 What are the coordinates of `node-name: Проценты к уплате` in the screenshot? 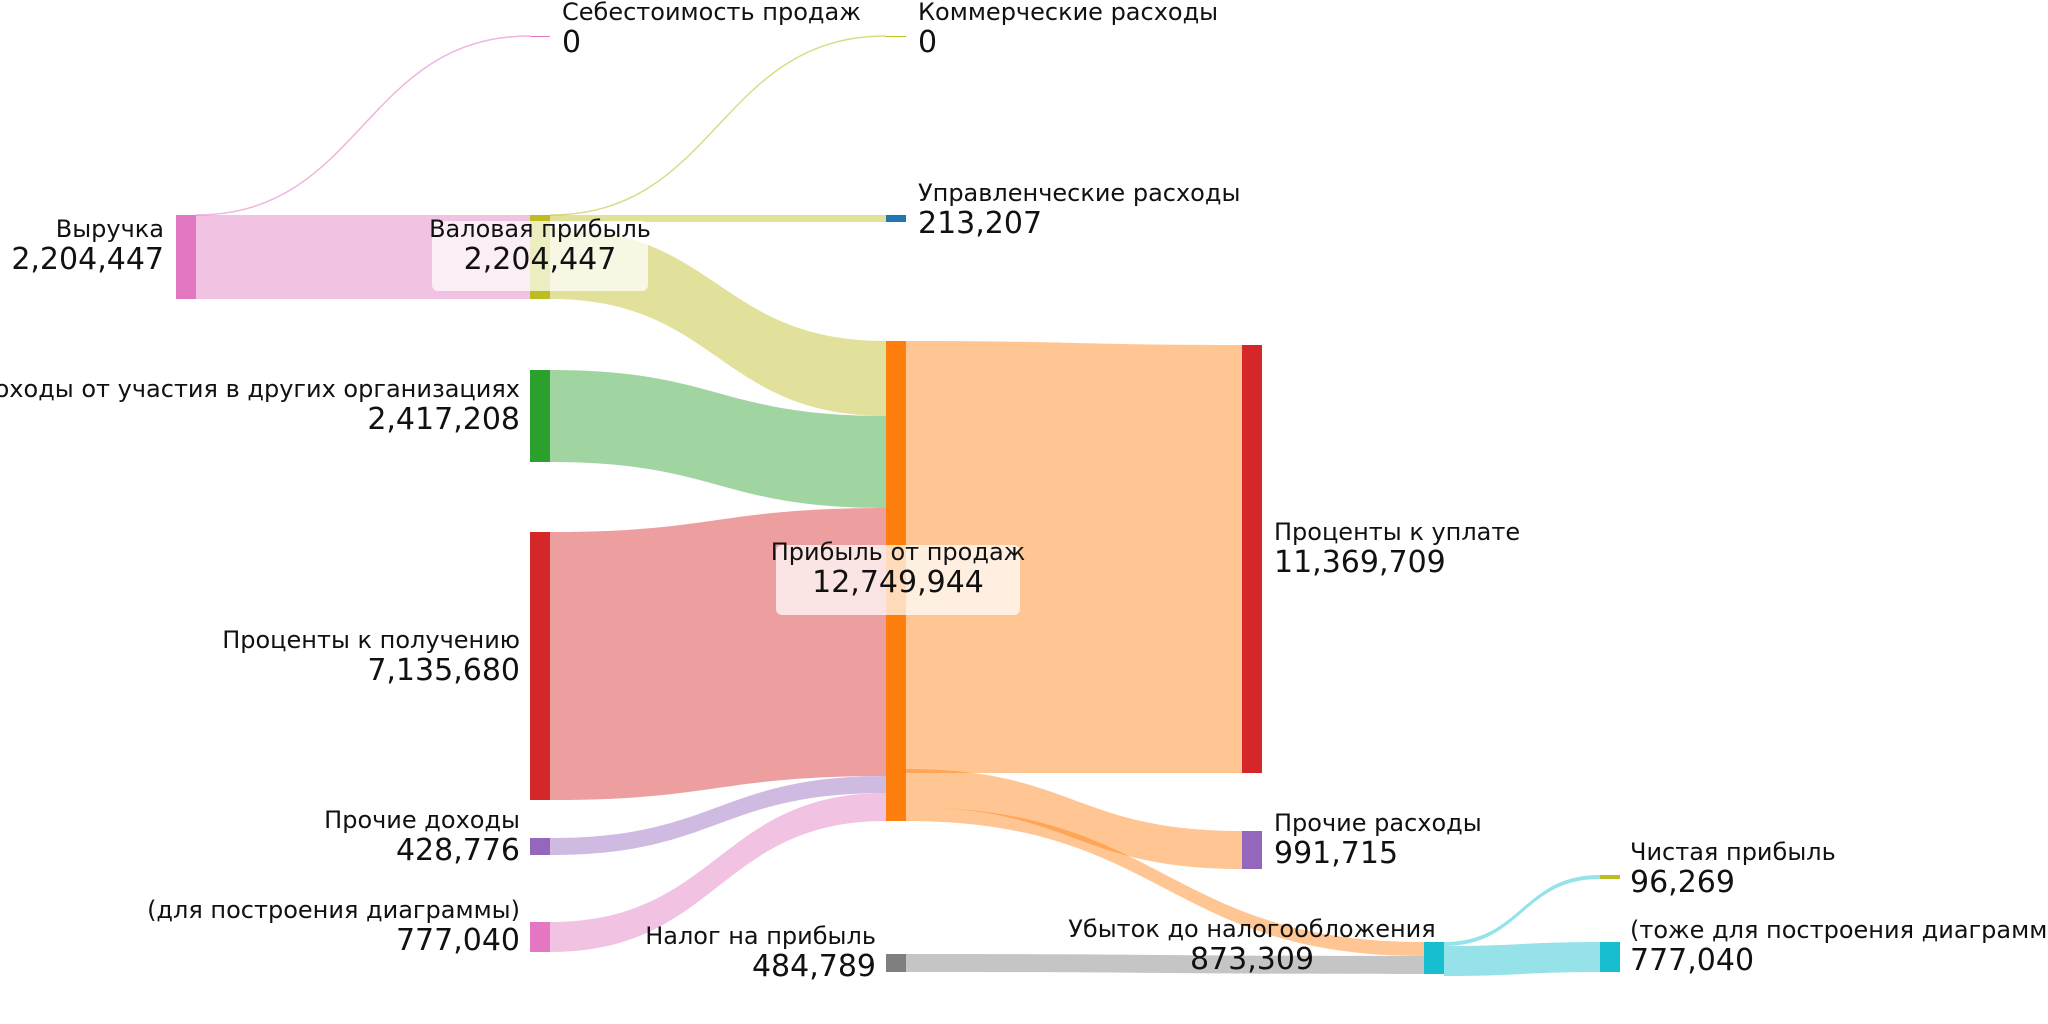 It's located at (1397, 532).